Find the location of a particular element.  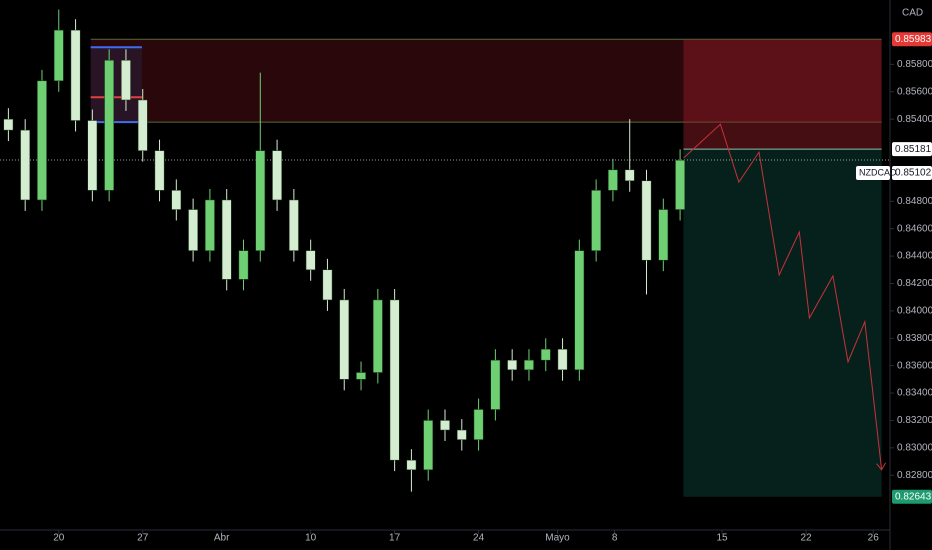

target-label: 0.82643 is located at coordinates (913, 496).